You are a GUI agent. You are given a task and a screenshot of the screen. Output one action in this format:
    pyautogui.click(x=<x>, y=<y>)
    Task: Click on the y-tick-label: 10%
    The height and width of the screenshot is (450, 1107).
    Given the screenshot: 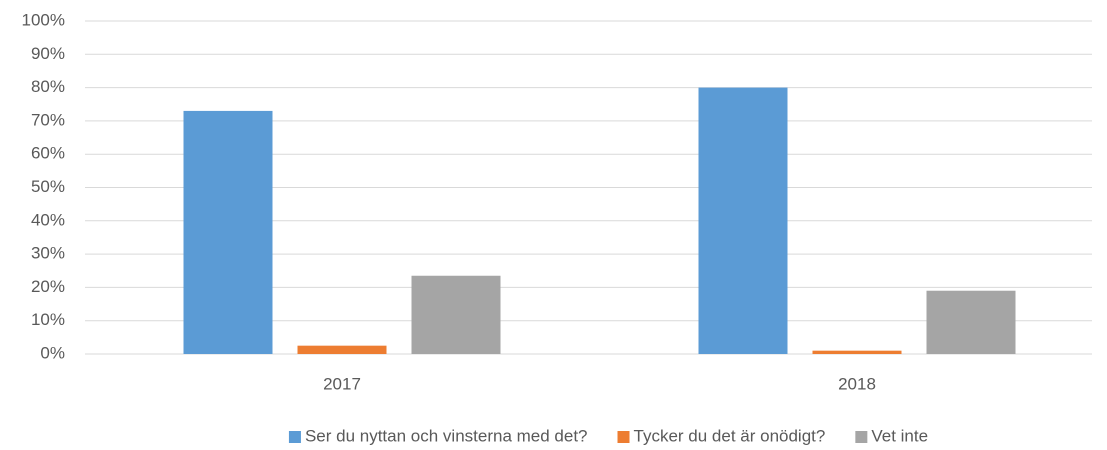 What is the action you would take?
    pyautogui.click(x=48, y=319)
    